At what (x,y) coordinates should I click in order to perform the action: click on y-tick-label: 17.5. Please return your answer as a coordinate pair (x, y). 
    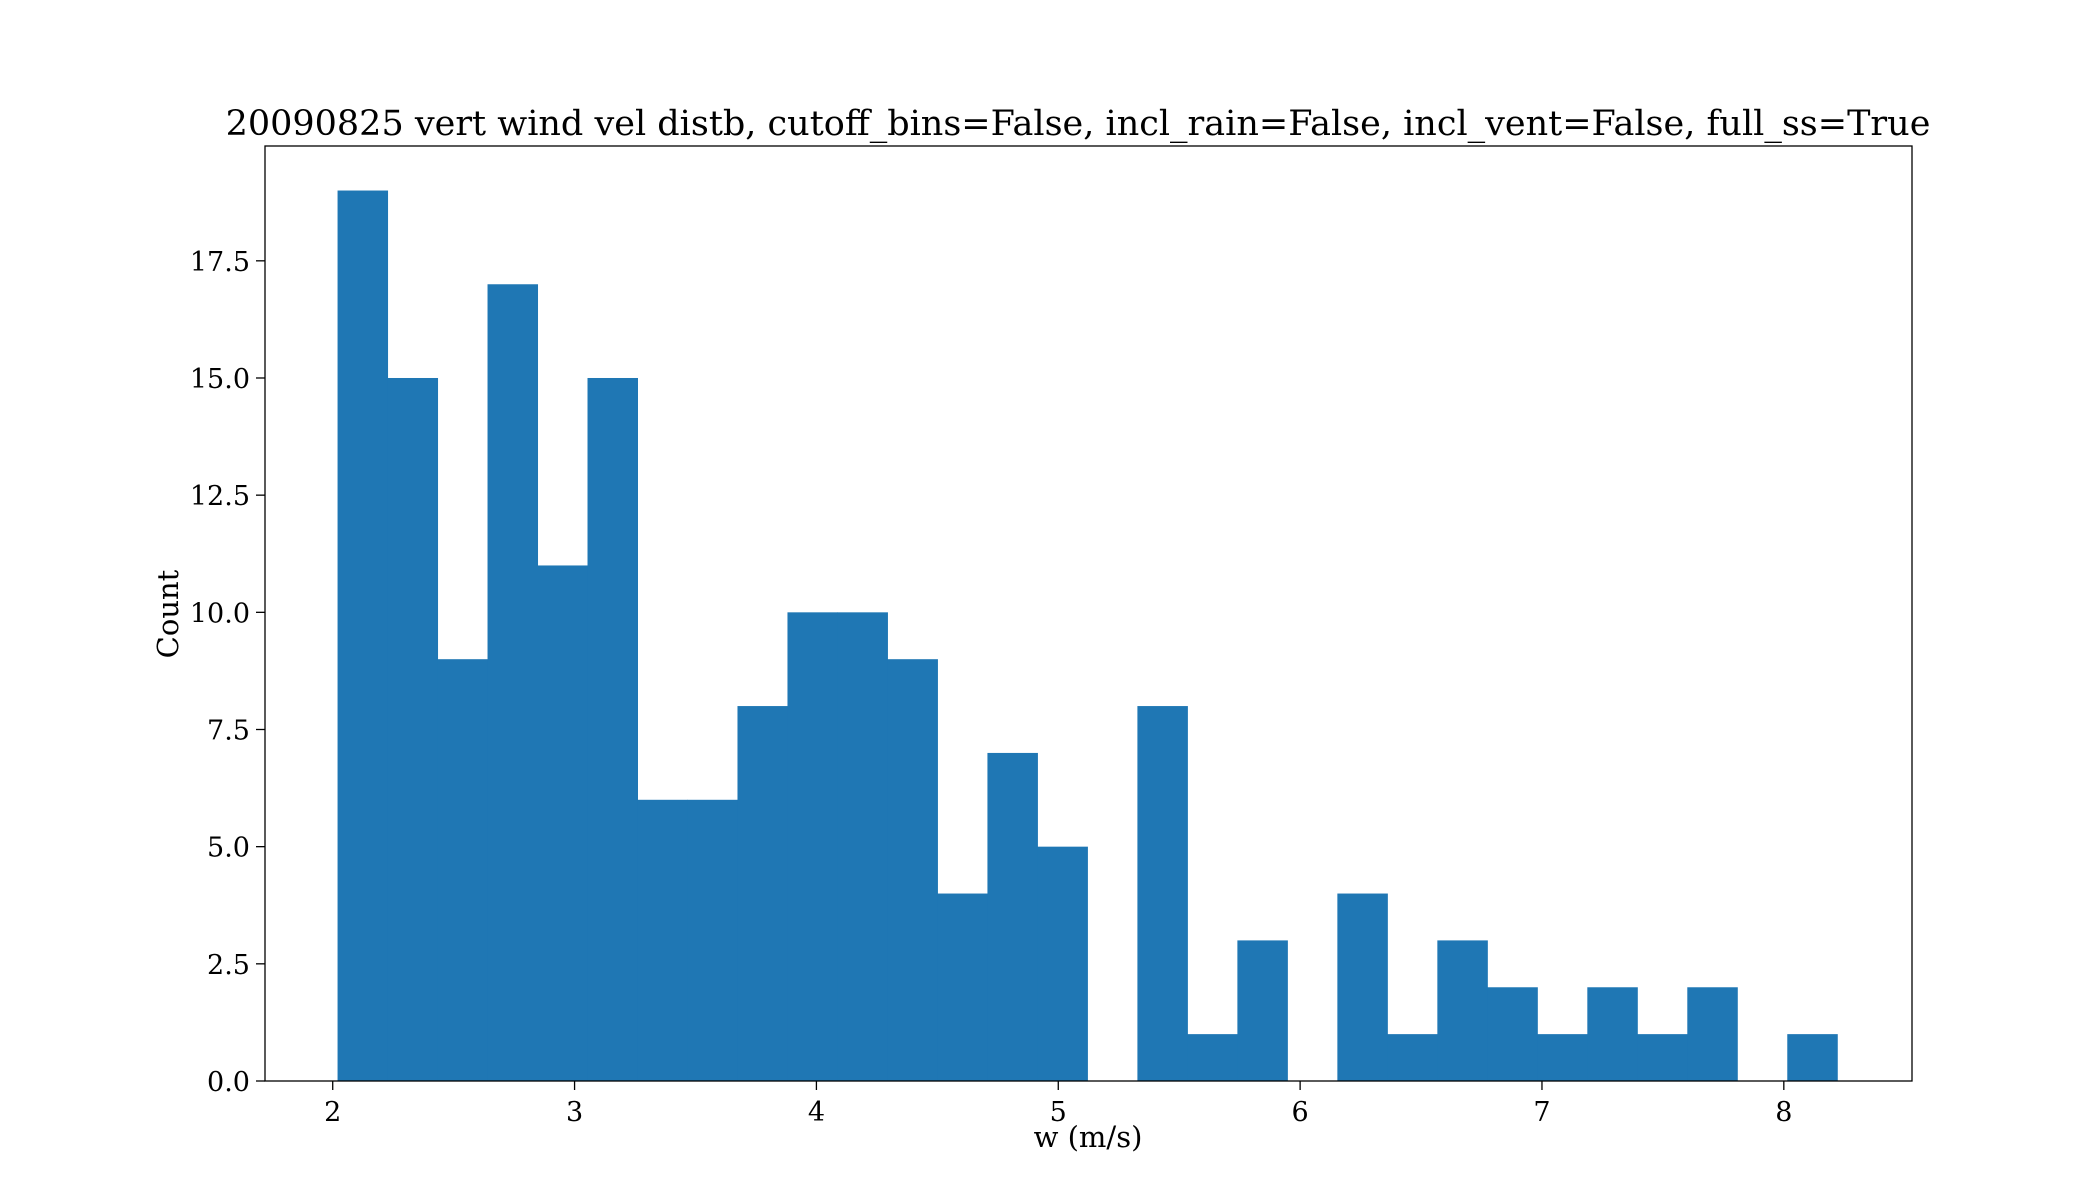
    Looking at the image, I should click on (220, 262).